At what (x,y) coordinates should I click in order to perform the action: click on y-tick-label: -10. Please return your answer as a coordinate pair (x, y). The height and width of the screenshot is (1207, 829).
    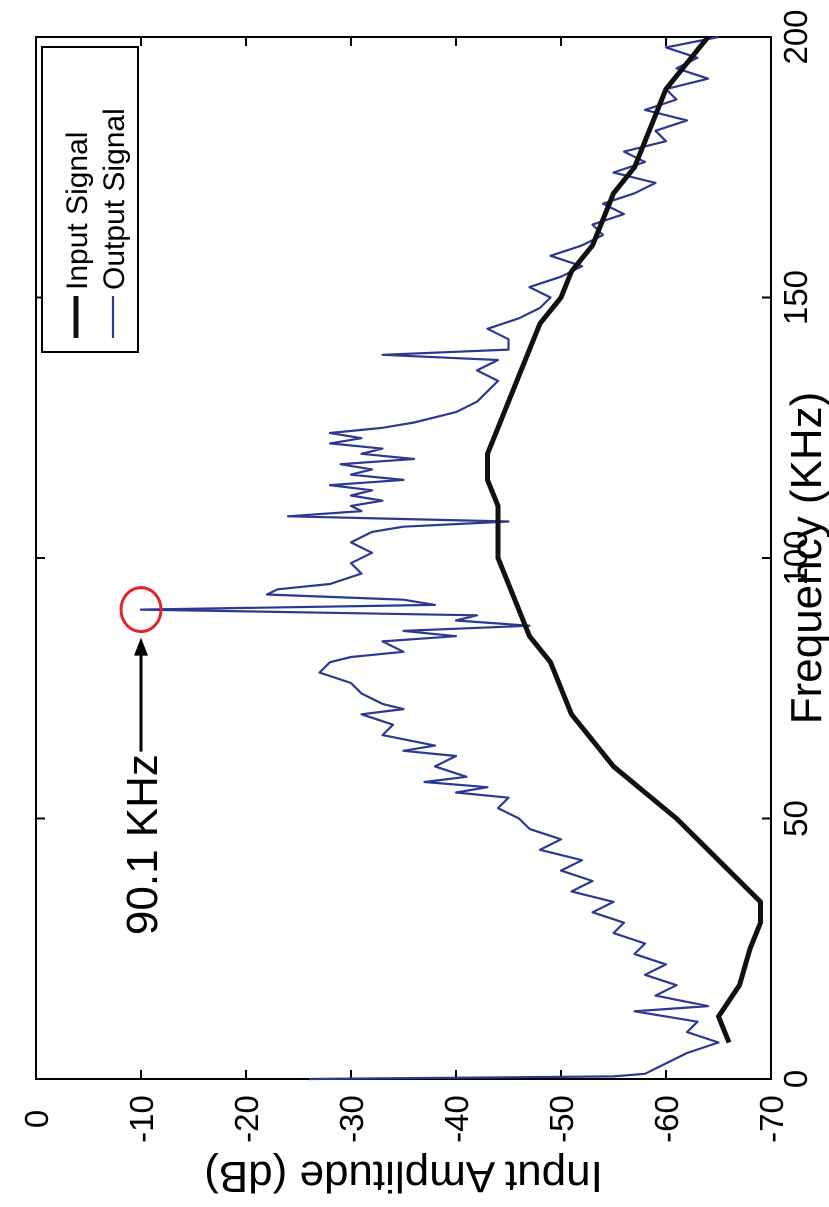
    Looking at the image, I should click on (141, 1119).